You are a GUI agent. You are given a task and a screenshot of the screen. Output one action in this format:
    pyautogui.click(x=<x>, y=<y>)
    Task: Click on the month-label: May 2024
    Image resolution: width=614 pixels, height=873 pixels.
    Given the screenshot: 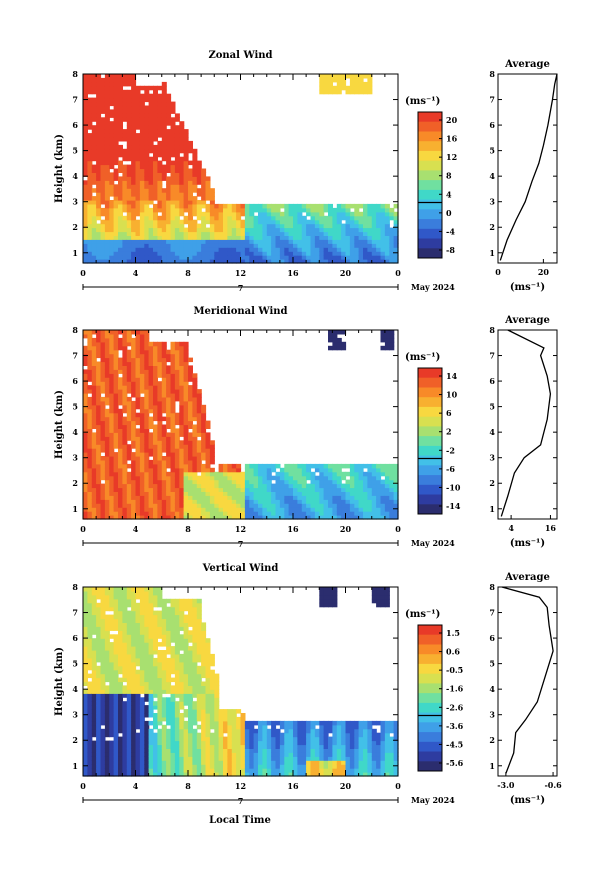 What is the action you would take?
    pyautogui.click(x=433, y=287)
    